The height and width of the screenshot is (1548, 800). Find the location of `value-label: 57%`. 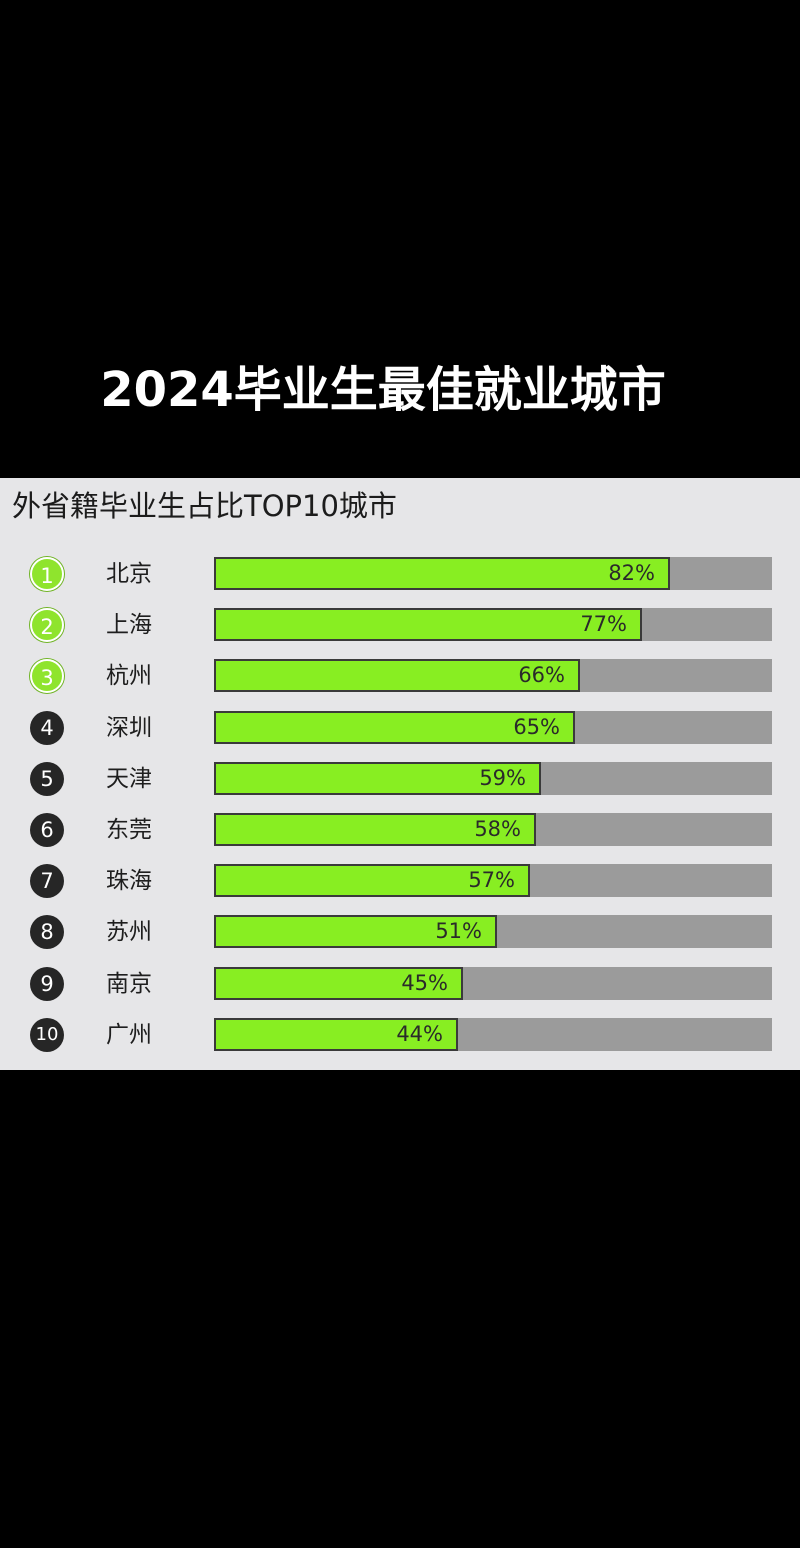

value-label: 57% is located at coordinates (491, 880).